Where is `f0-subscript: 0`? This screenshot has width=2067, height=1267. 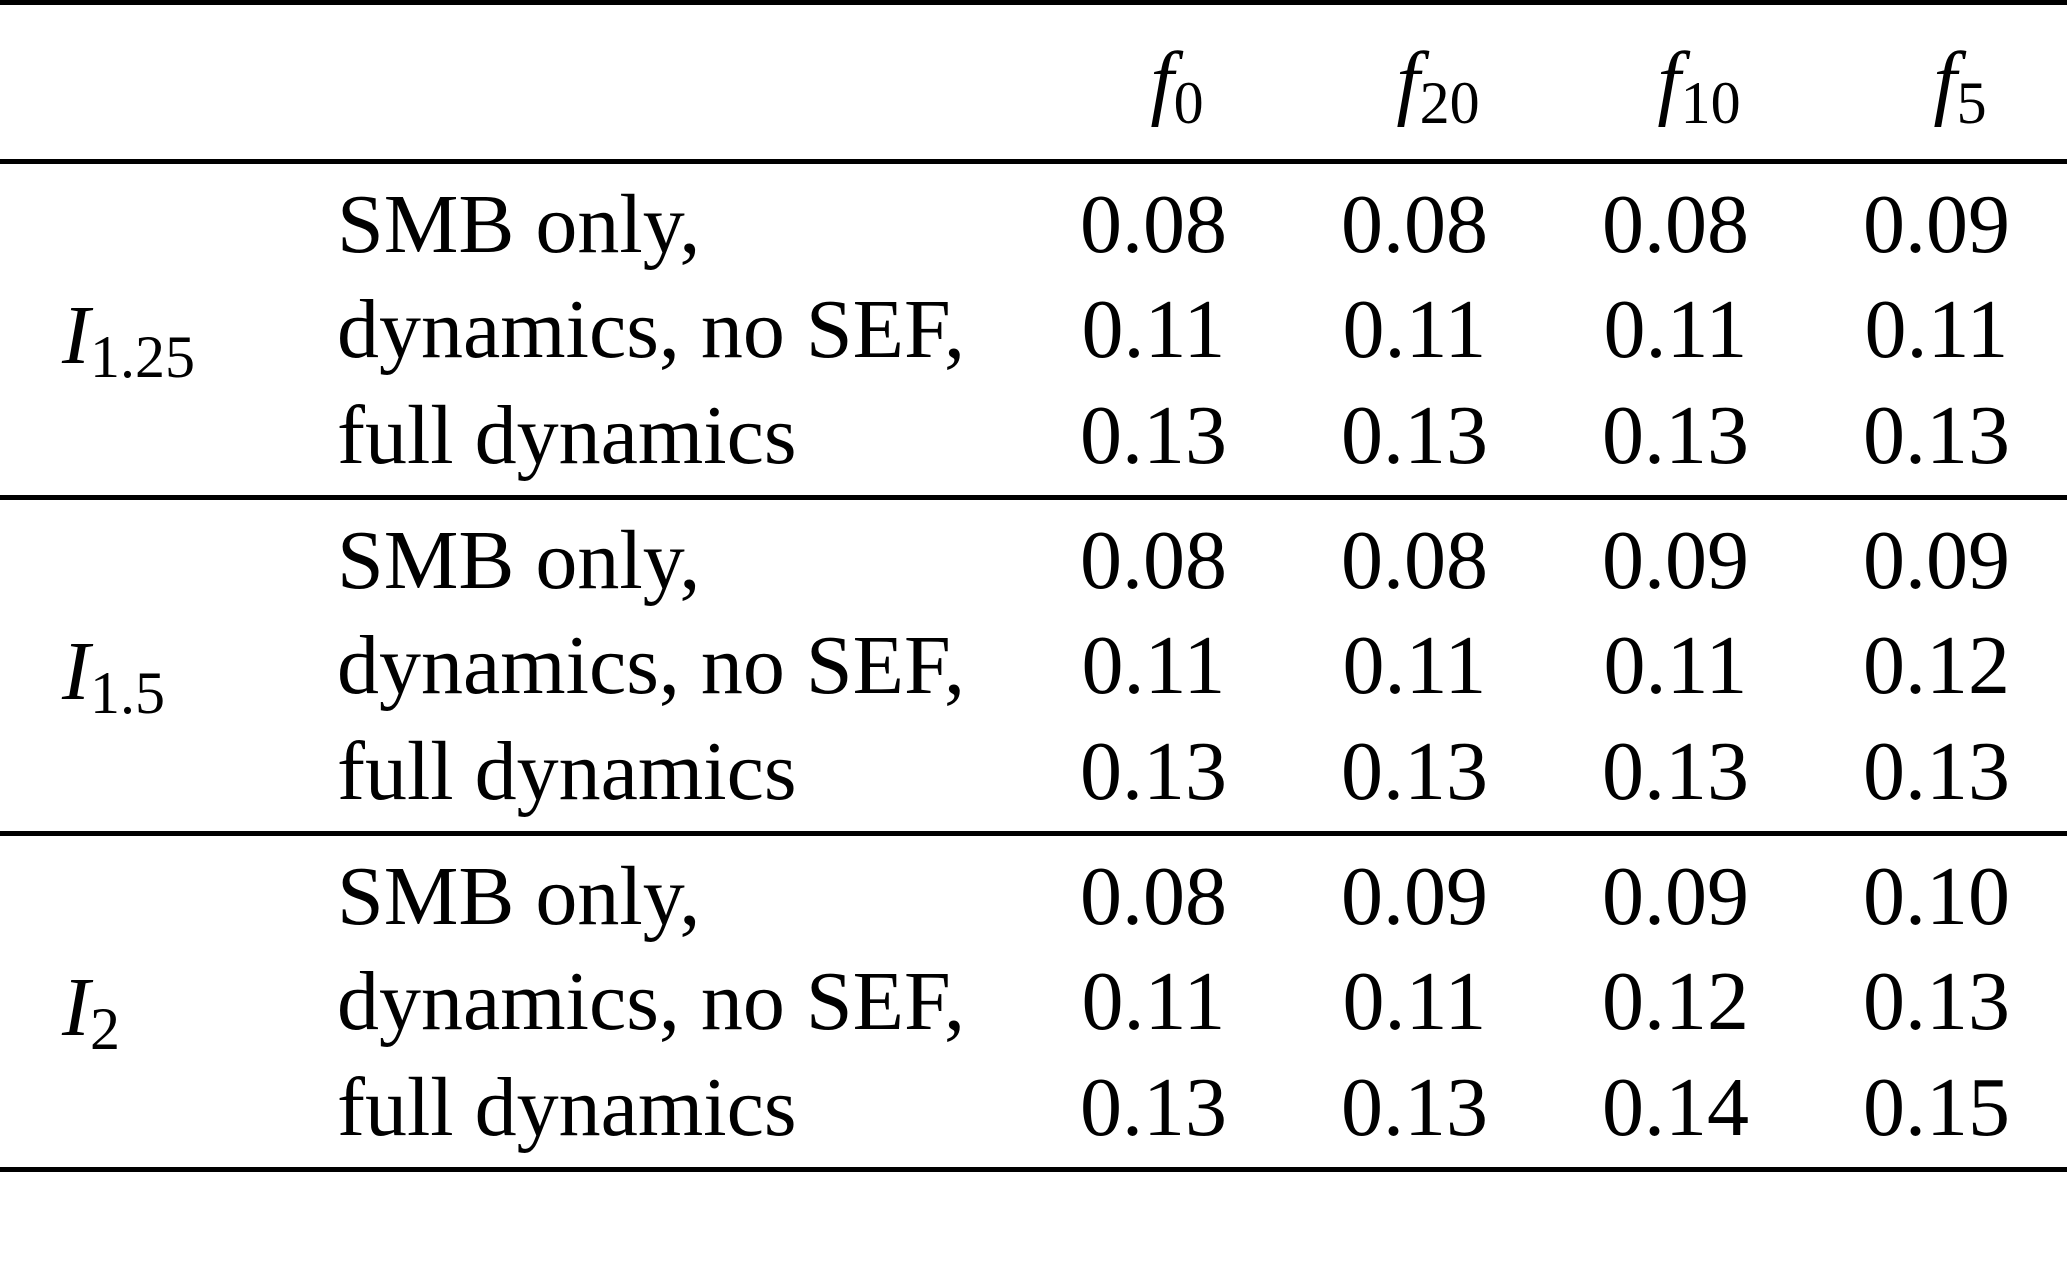
f0-subscript: 0 is located at coordinates (1188, 103).